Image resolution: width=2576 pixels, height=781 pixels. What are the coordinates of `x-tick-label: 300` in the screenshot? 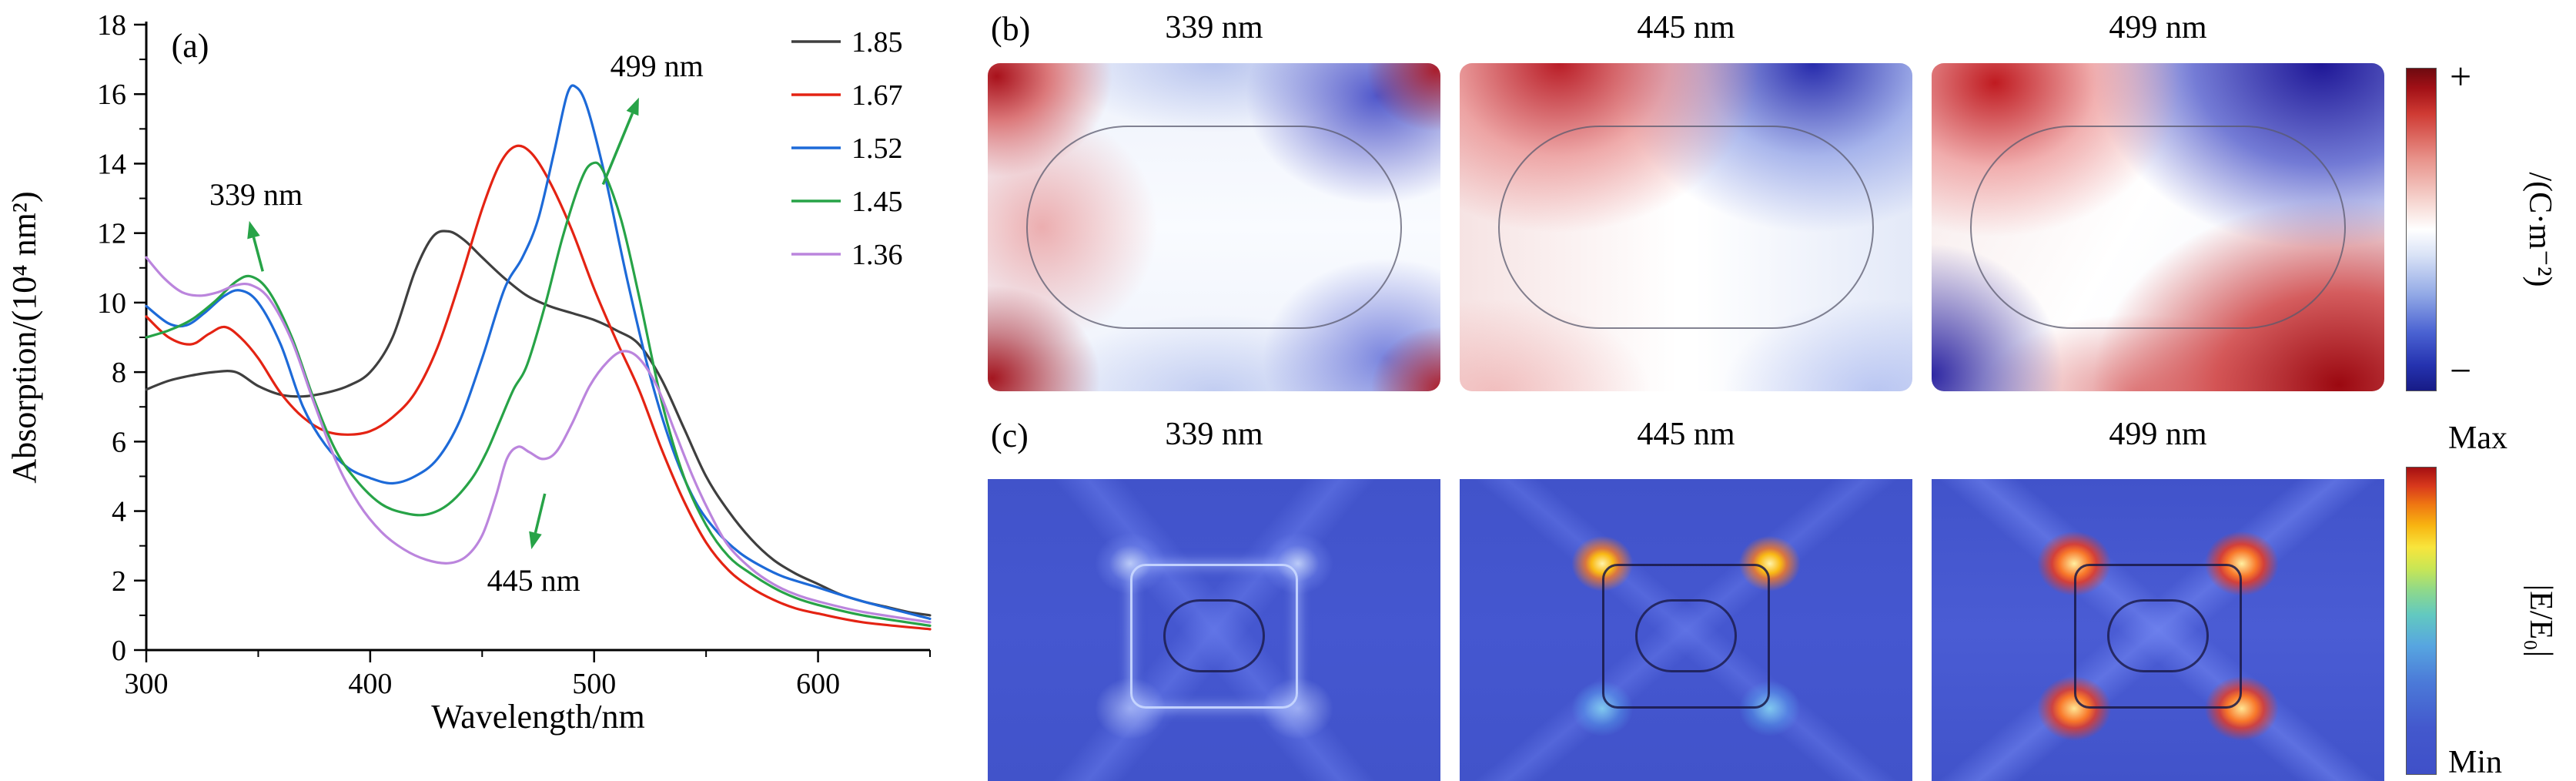 It's located at (147, 684).